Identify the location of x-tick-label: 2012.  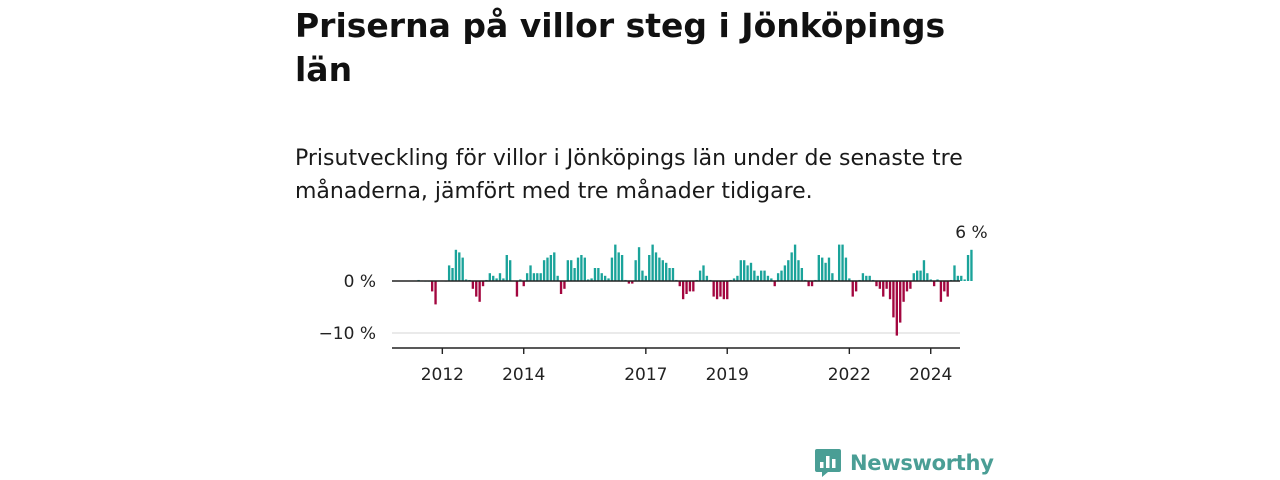
(442, 375).